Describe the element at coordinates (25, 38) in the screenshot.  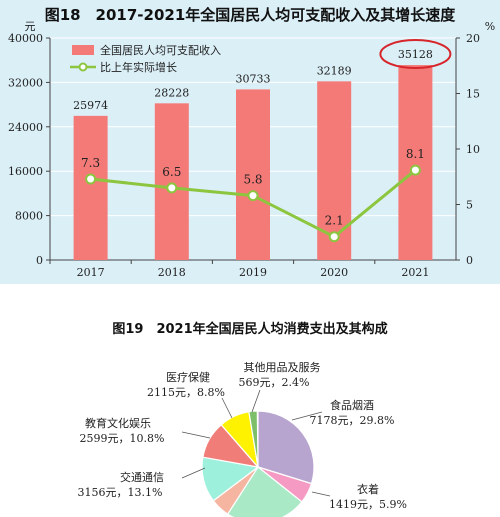
I see `y-tick-label: 40000` at that location.